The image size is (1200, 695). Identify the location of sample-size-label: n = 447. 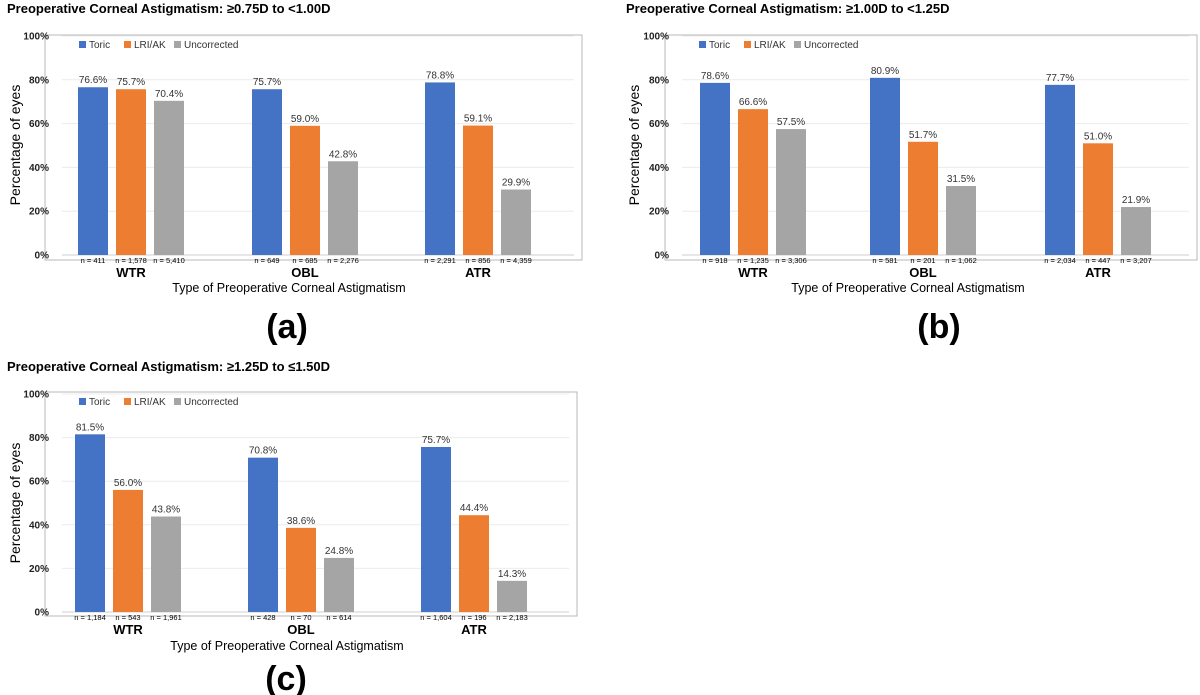
(1097, 260).